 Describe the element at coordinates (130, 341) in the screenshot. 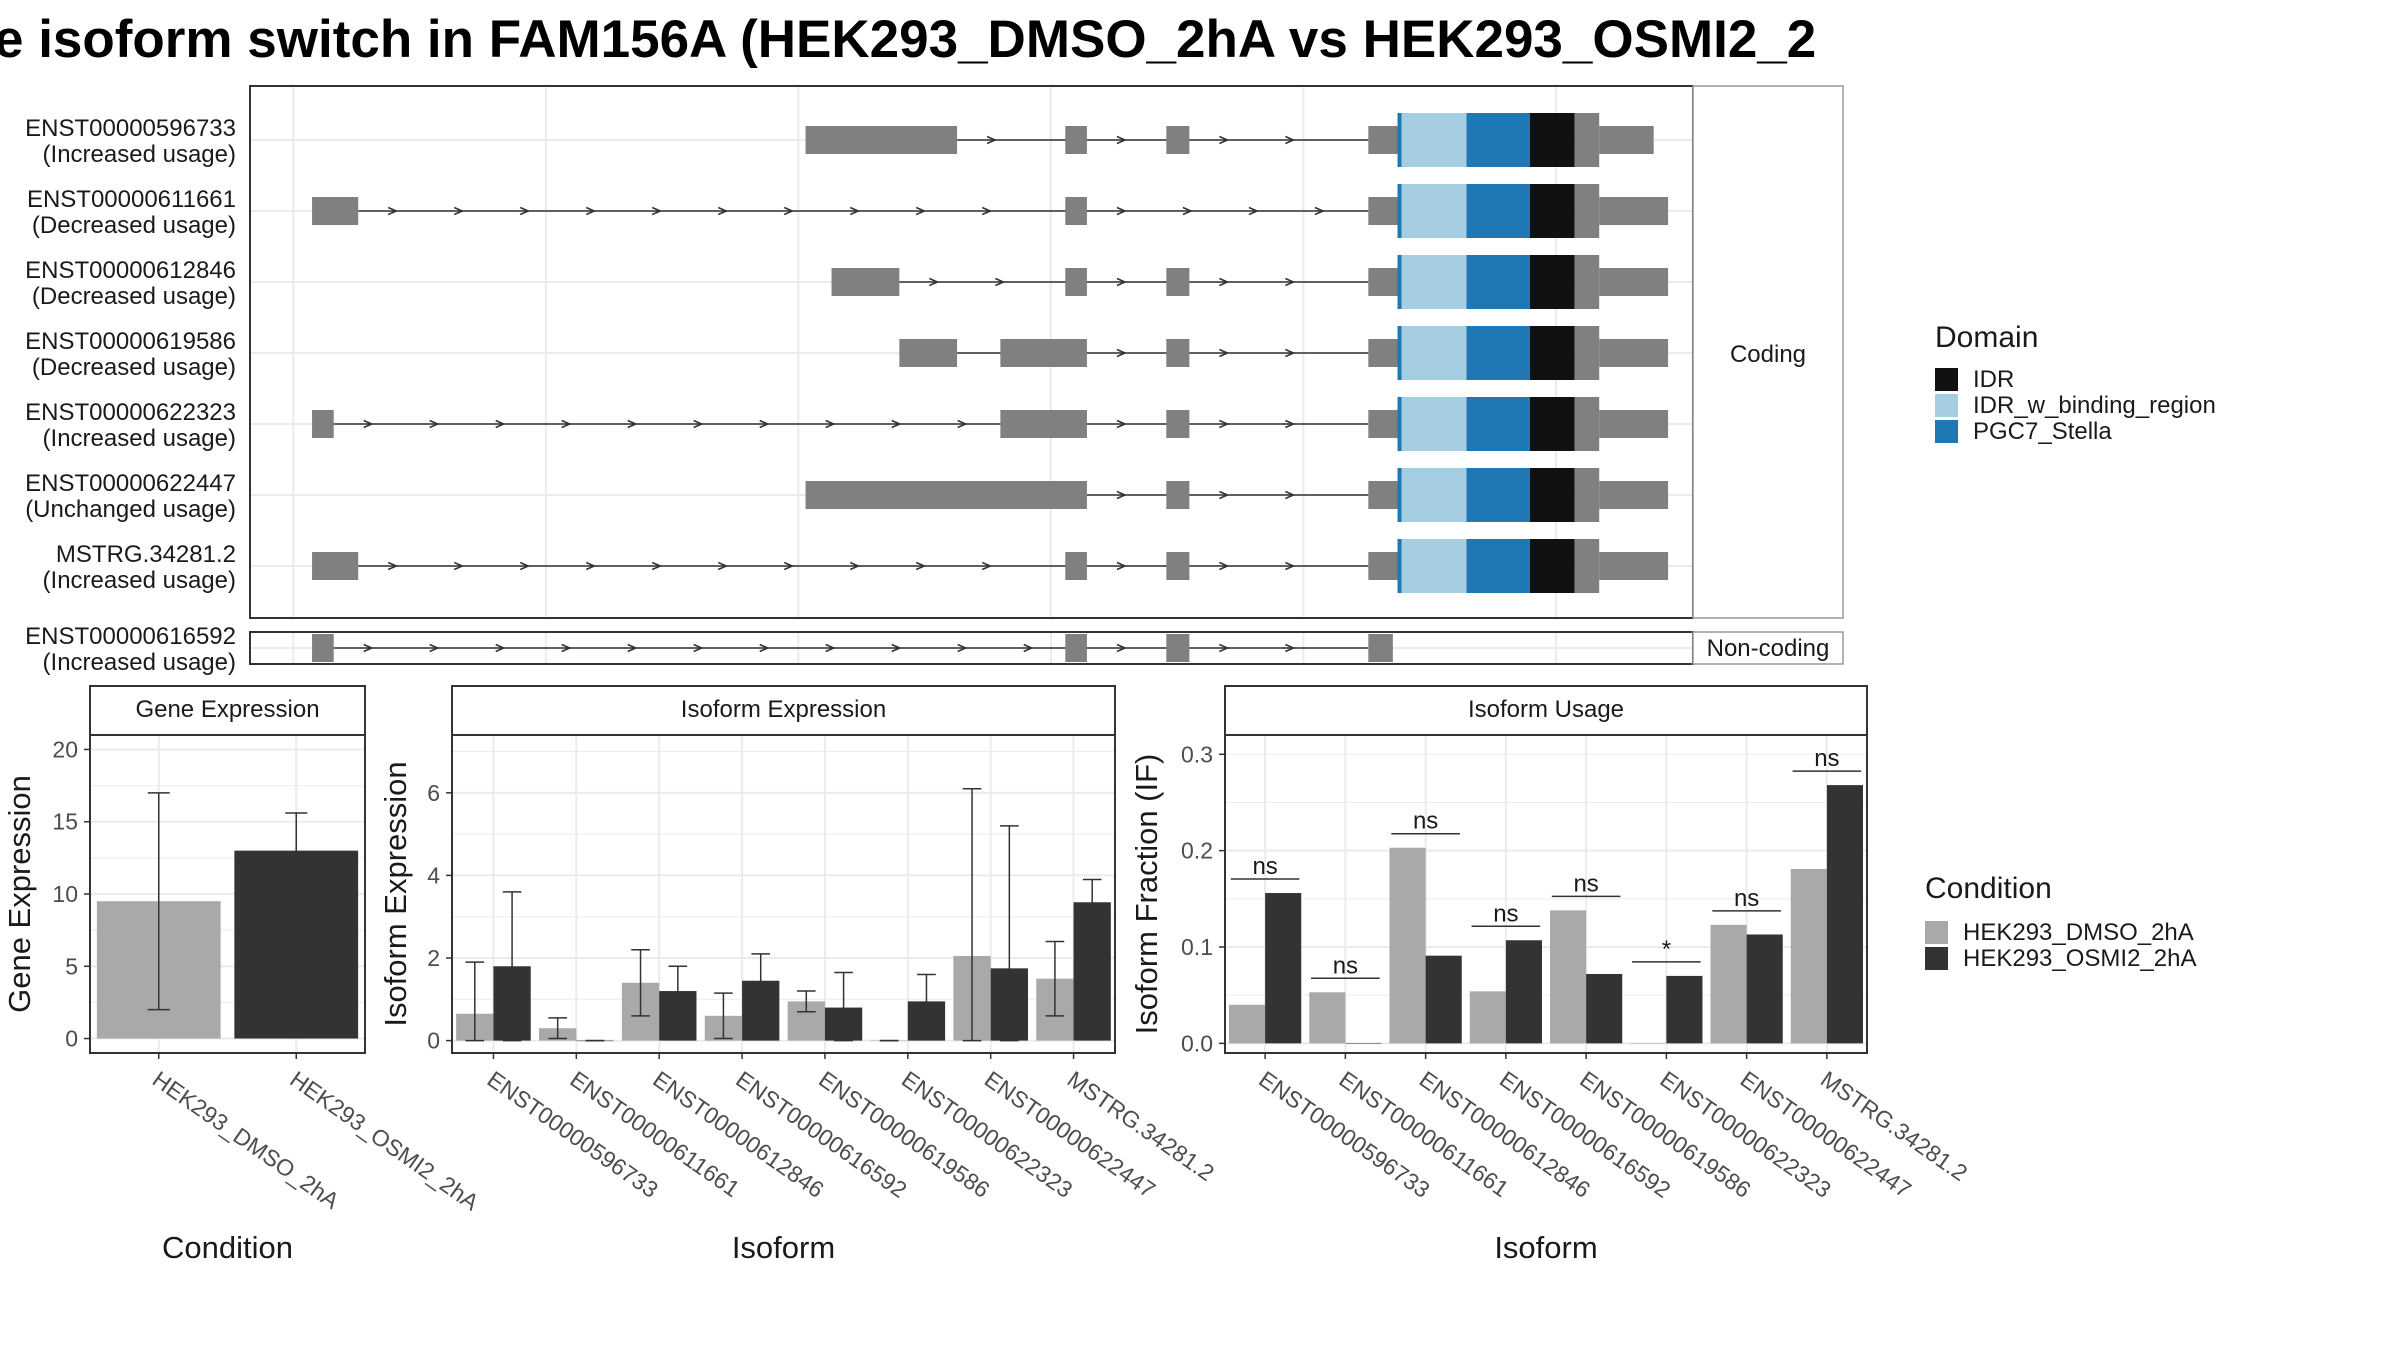

I see `transcript-id-label: ENST00000619586` at that location.